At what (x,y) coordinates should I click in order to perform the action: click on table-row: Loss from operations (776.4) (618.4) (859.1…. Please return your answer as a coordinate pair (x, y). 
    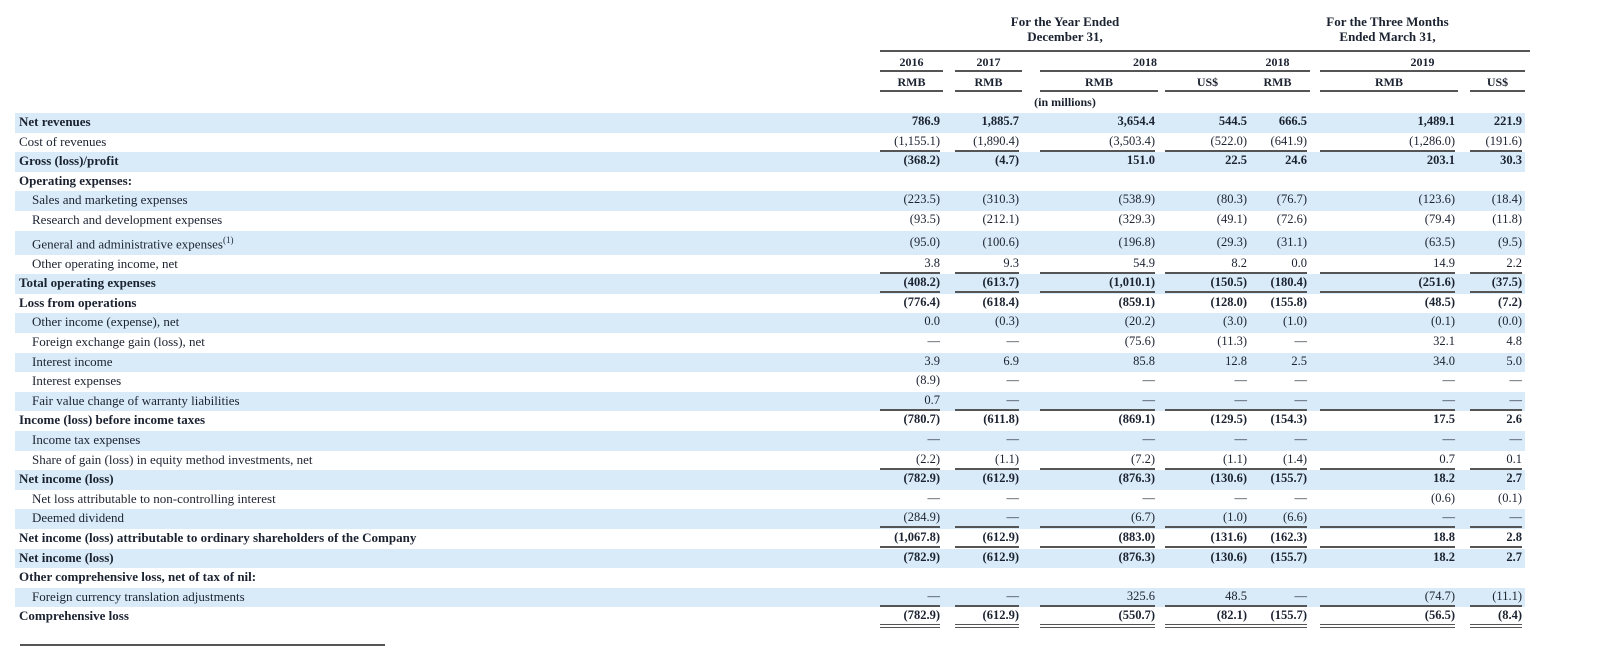
    Looking at the image, I should click on (770, 304).